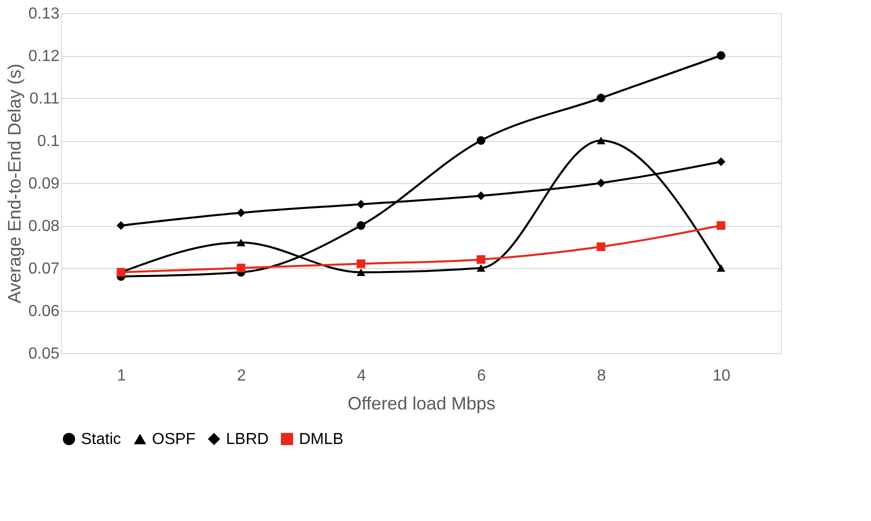 Image resolution: width=871 pixels, height=521 pixels. Describe the element at coordinates (44, 311) in the screenshot. I see `y-tick-label: 0.06` at that location.